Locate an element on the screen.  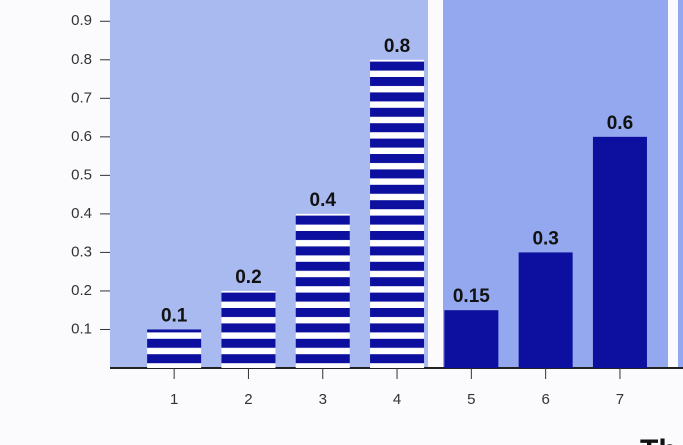
value-label: 0.4 is located at coordinates (323, 200).